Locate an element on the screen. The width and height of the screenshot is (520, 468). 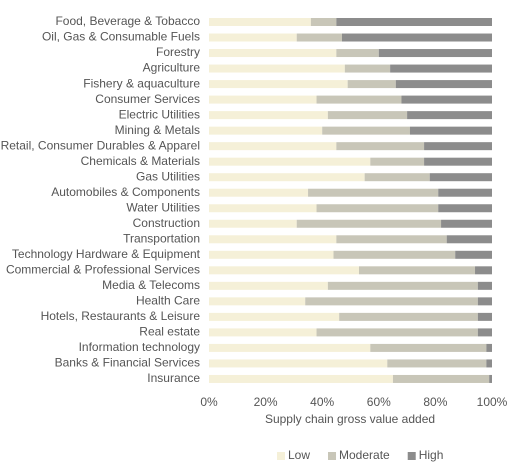
category-label: Food, Beverage & Tobacco is located at coordinates (127, 21).